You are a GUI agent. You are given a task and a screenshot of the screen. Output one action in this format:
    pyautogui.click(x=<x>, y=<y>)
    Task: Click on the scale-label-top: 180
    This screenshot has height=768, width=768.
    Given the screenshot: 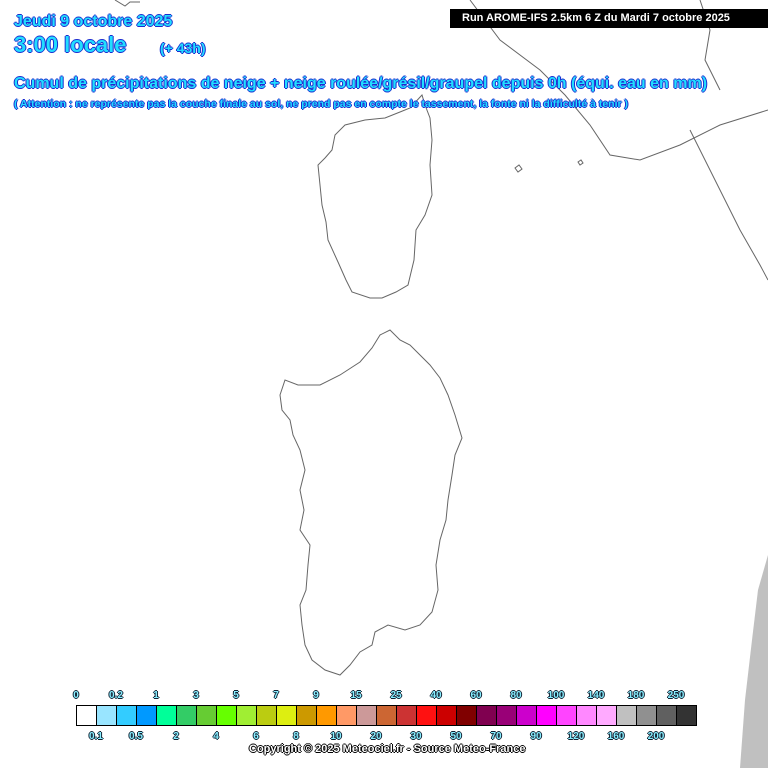 What is the action you would take?
    pyautogui.click(x=636, y=695)
    